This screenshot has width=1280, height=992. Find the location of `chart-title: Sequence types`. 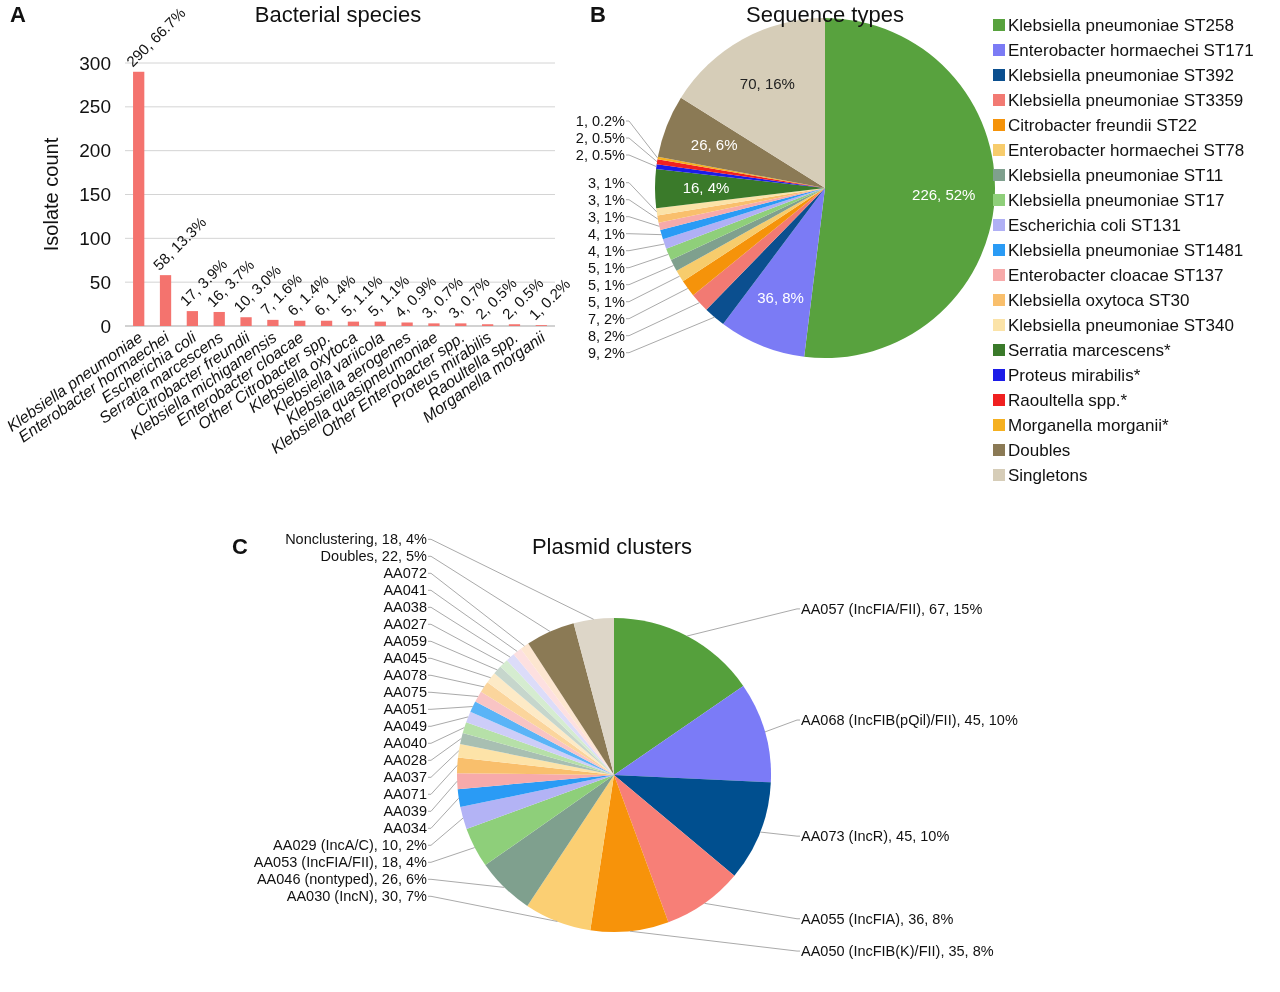

chart-title: Sequence types is located at coordinates (825, 14).